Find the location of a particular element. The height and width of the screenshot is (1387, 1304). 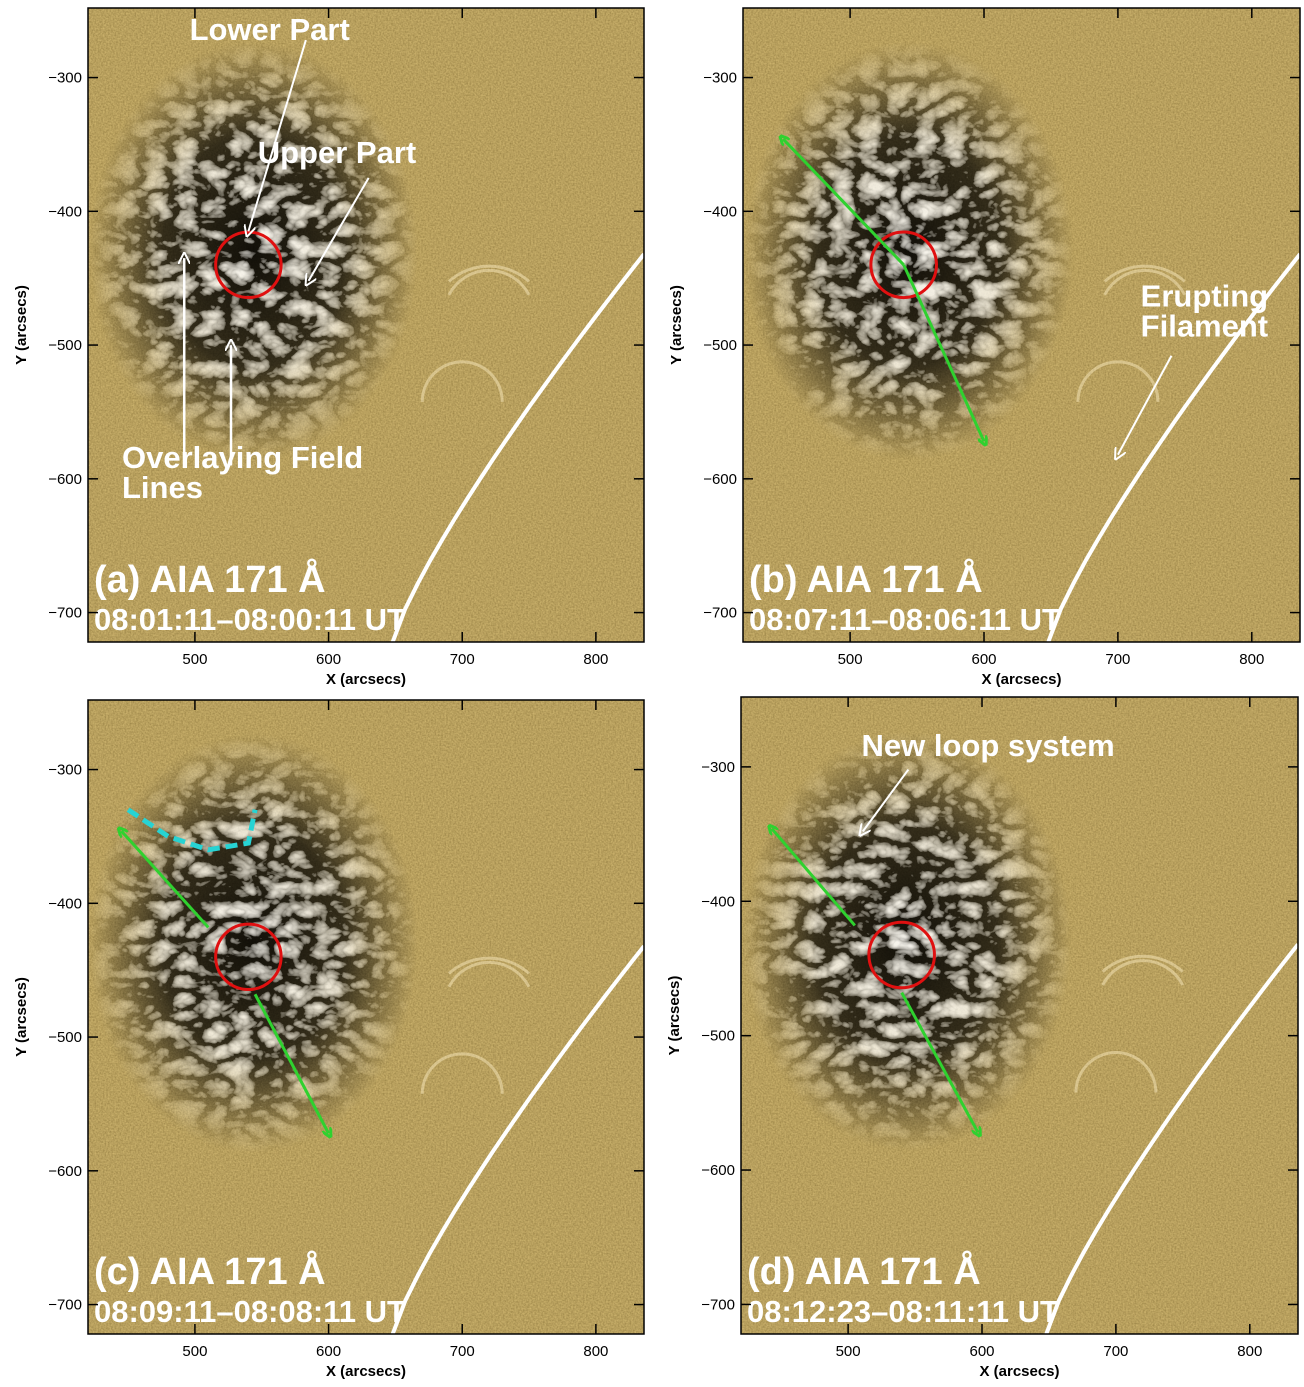

annotation-label: Overlaying Field is located at coordinates (242, 457).